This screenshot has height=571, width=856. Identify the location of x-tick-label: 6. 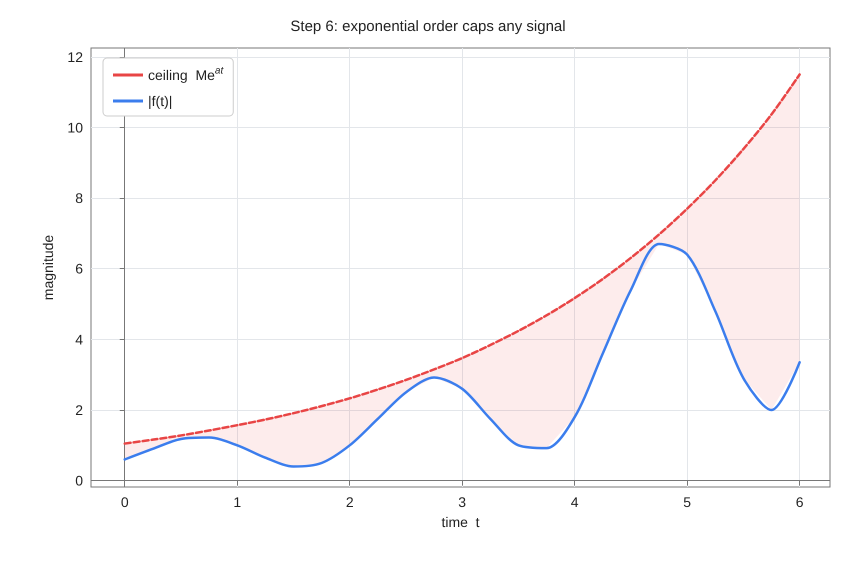
(800, 502).